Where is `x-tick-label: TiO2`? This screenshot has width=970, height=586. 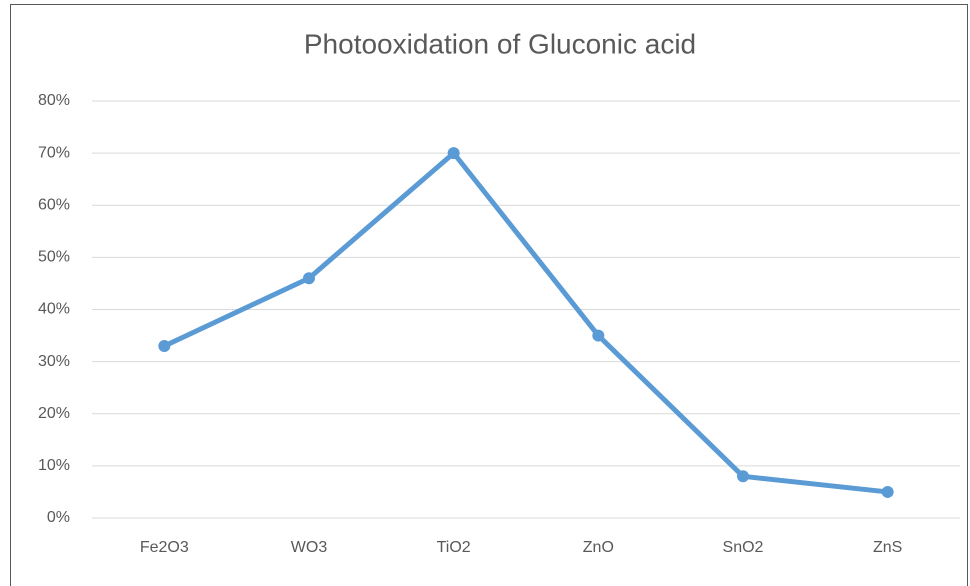
x-tick-label: TiO2 is located at coordinates (454, 547).